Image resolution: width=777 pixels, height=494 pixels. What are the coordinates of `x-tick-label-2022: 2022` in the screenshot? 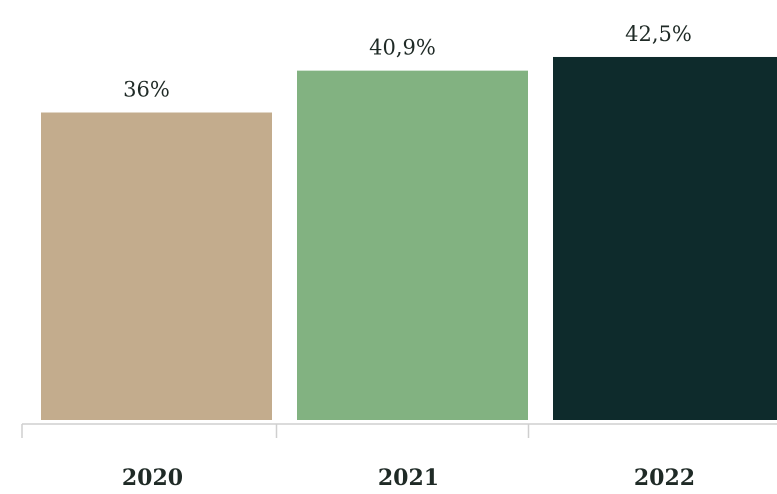 It's located at (664, 478).